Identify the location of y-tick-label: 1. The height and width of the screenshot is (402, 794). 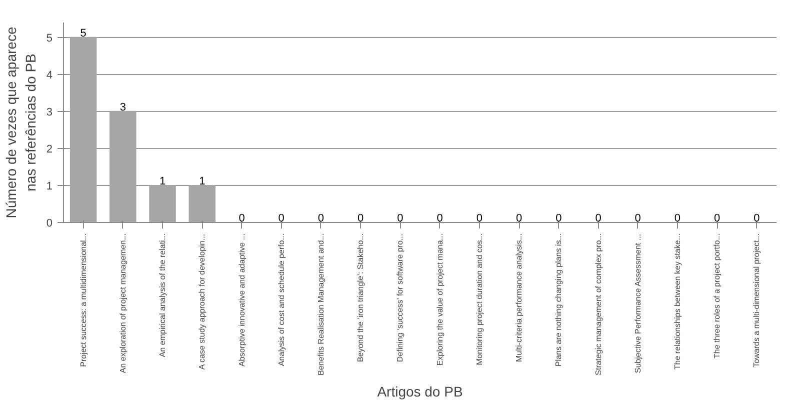
(49, 186).